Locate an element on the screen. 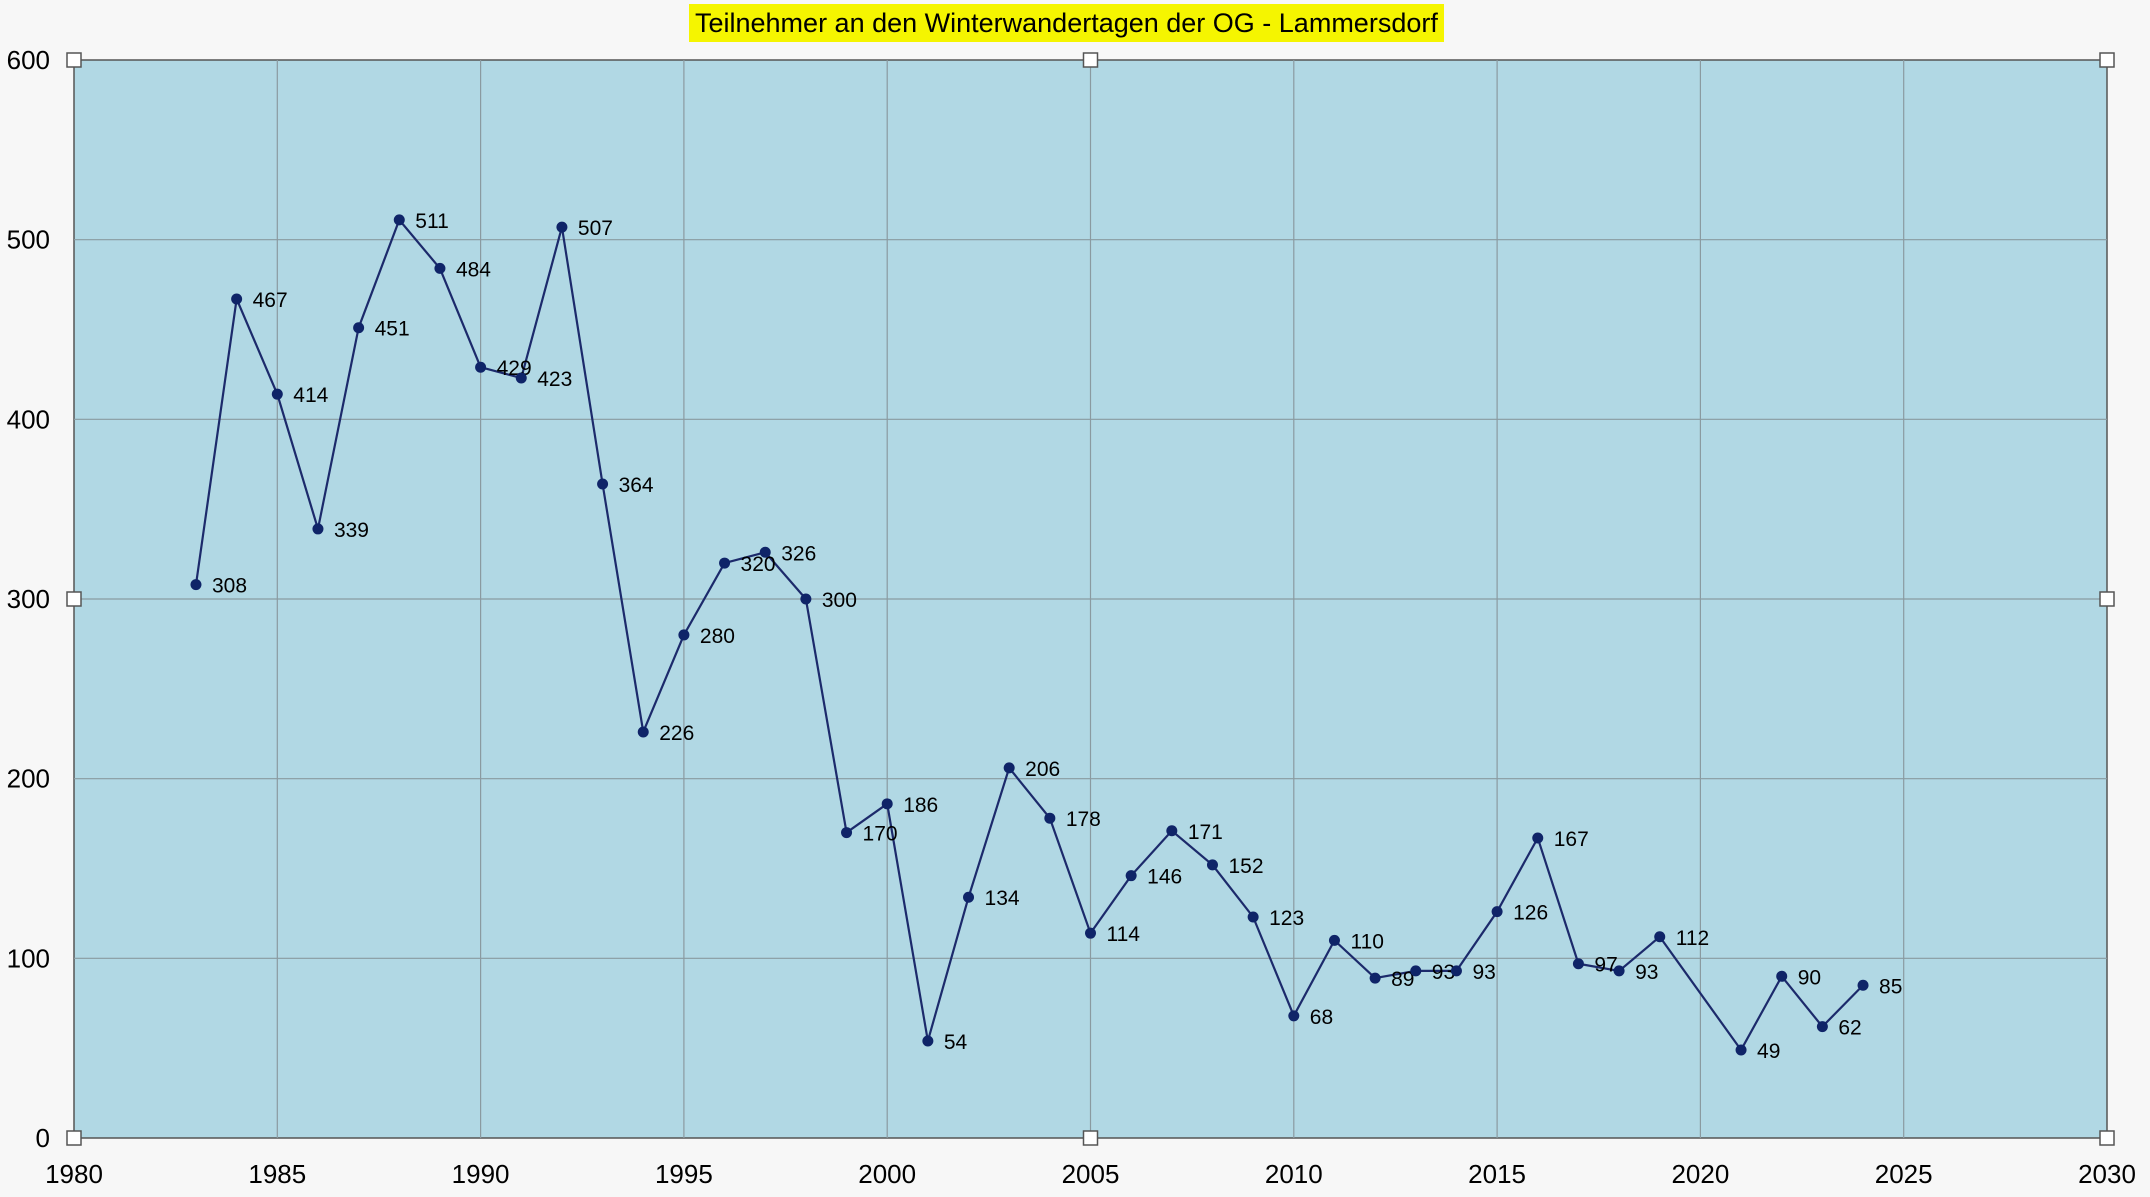 The height and width of the screenshot is (1197, 2150). data-label: 89 is located at coordinates (1402, 979).